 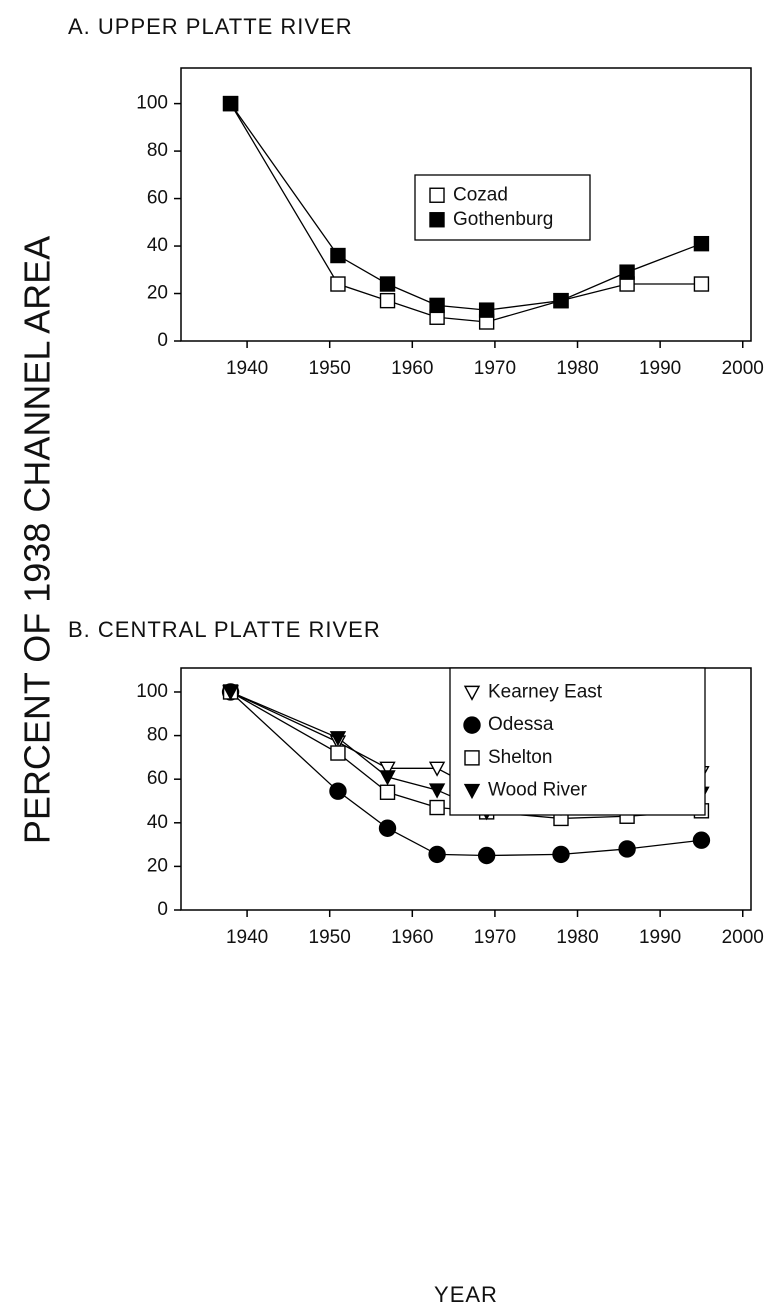 What do you see at coordinates (224, 629) in the screenshot?
I see `panel-b-title: B. CENTRAL PLATTE RIVER` at bounding box center [224, 629].